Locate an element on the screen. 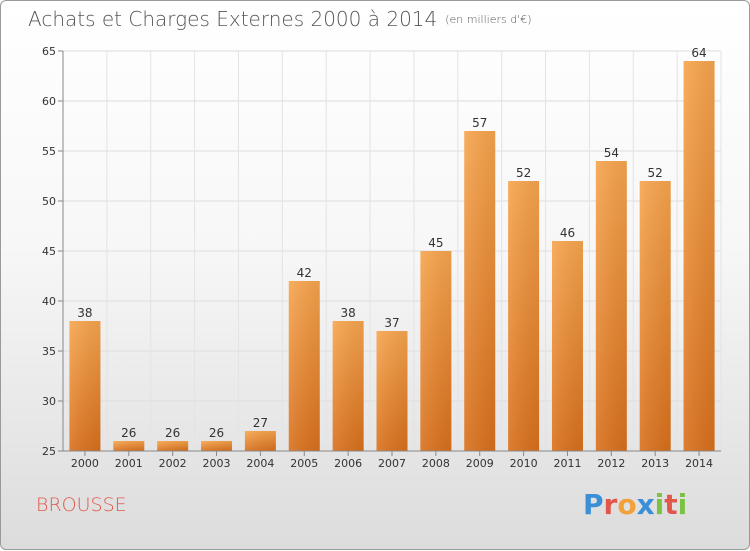  y-tick-label: 40 is located at coordinates (49, 301).